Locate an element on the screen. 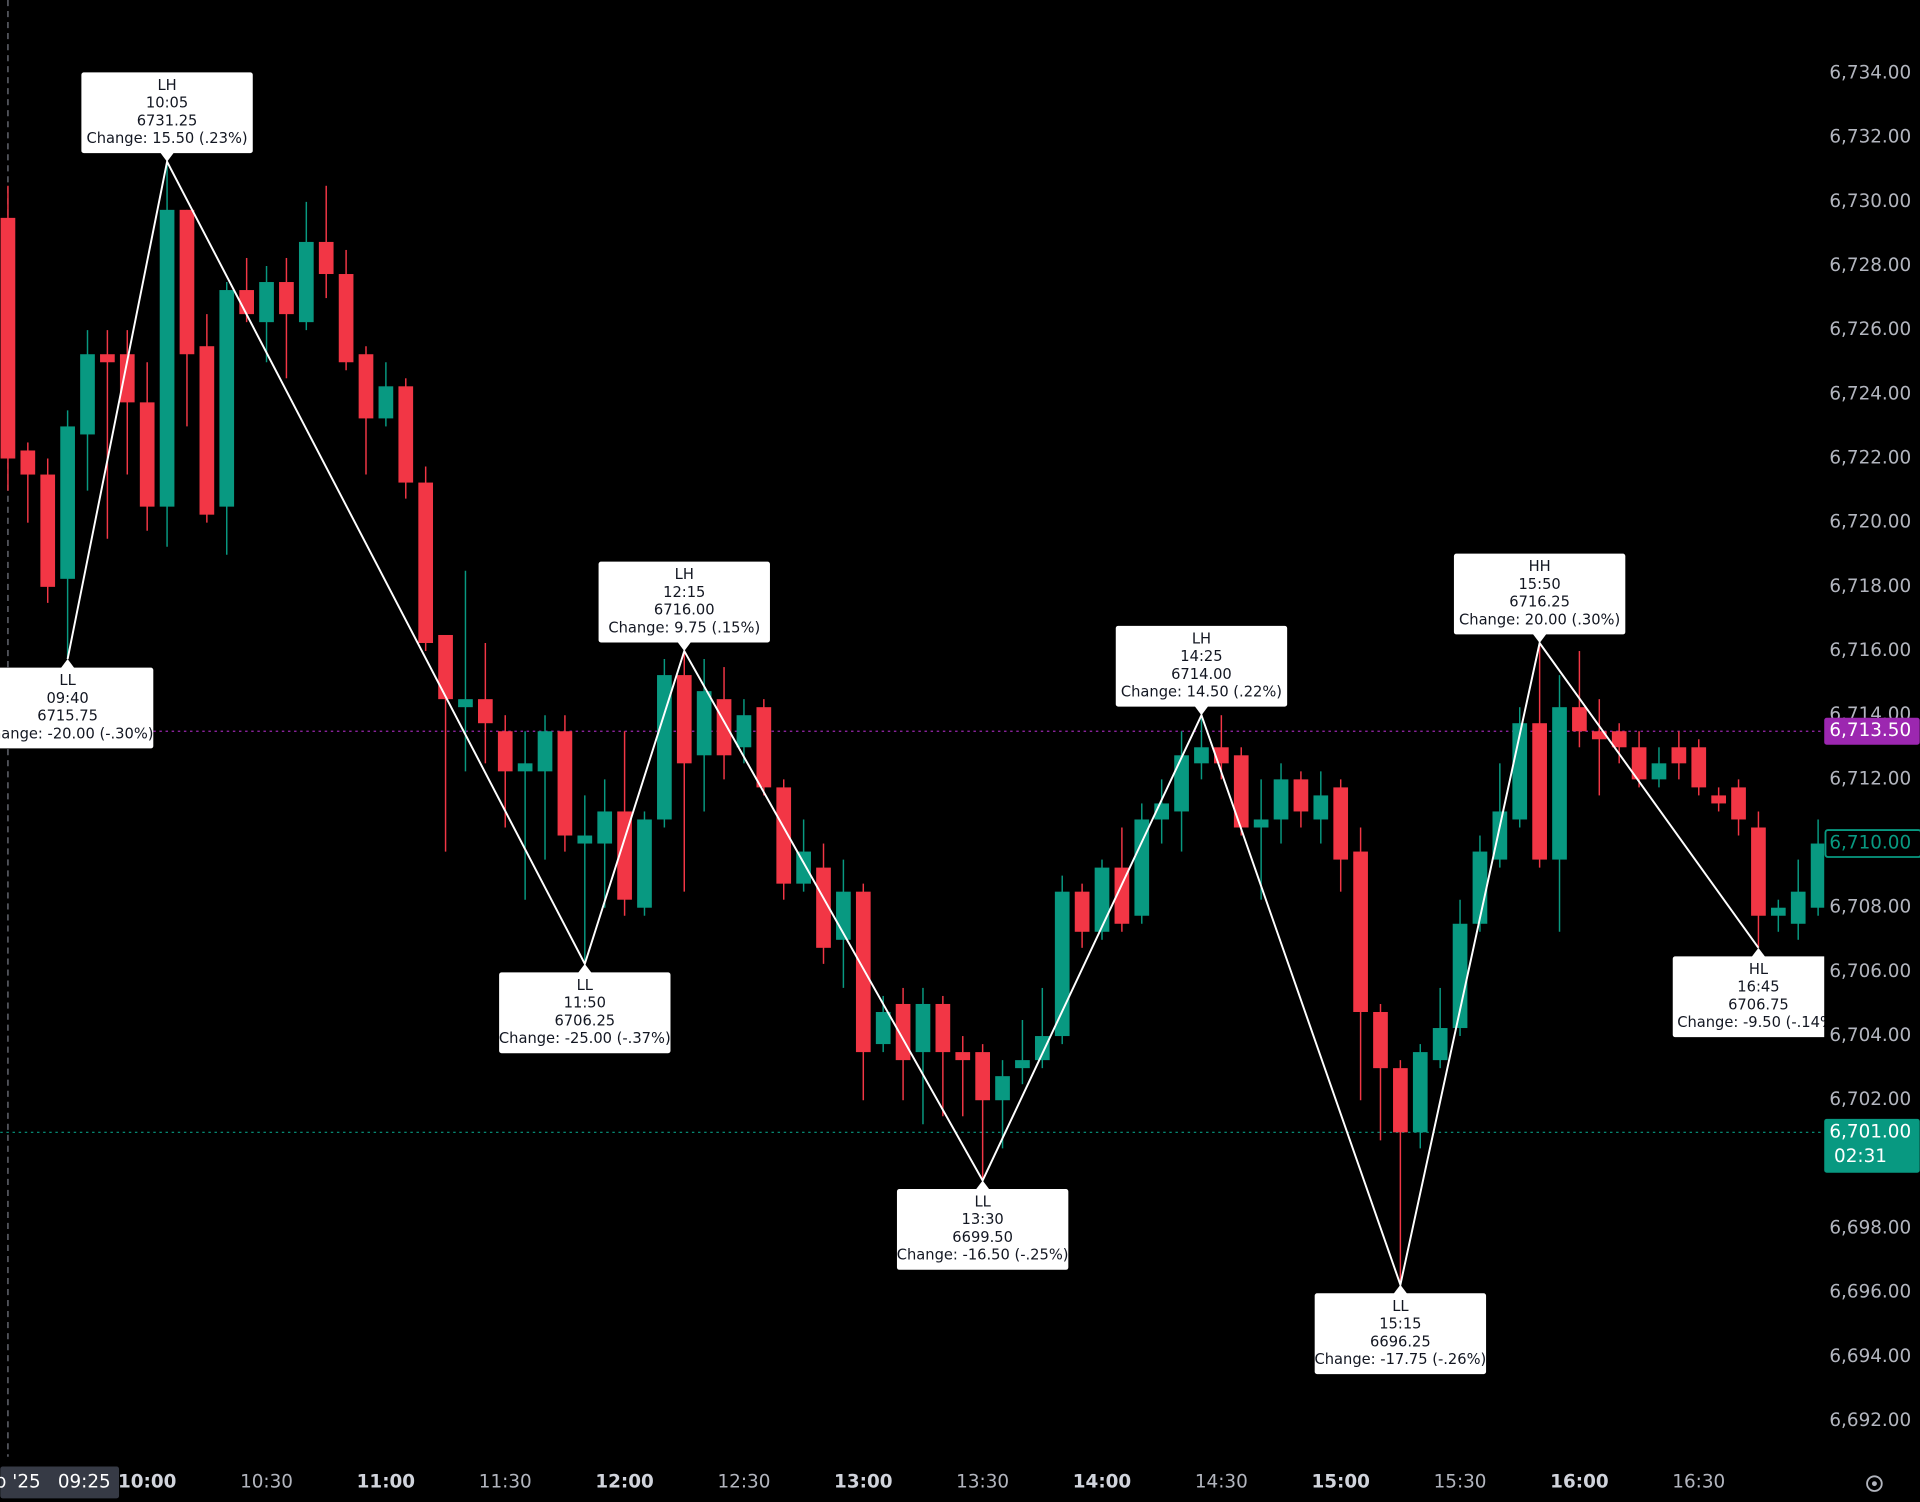 The height and width of the screenshot is (1502, 1920). crosshair-time: 09:25 is located at coordinates (84, 1481).